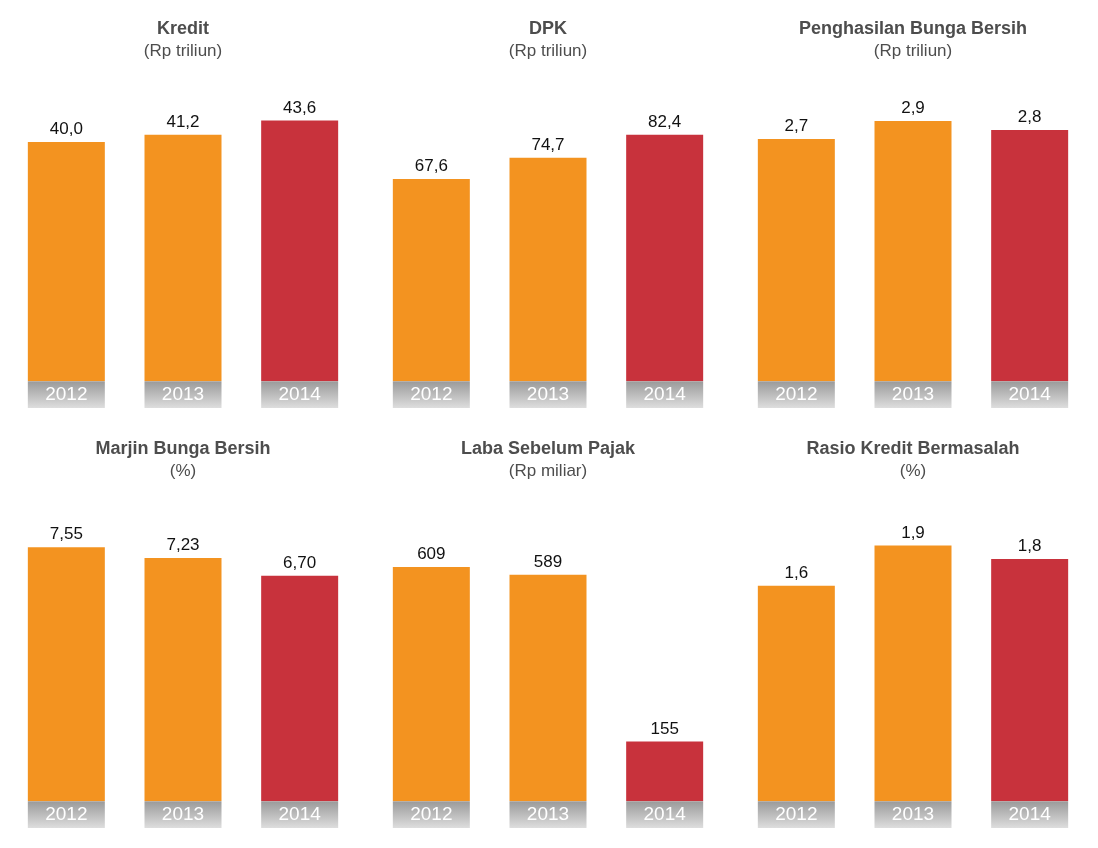  What do you see at coordinates (665, 121) in the screenshot?
I see `data-label: 82,4` at bounding box center [665, 121].